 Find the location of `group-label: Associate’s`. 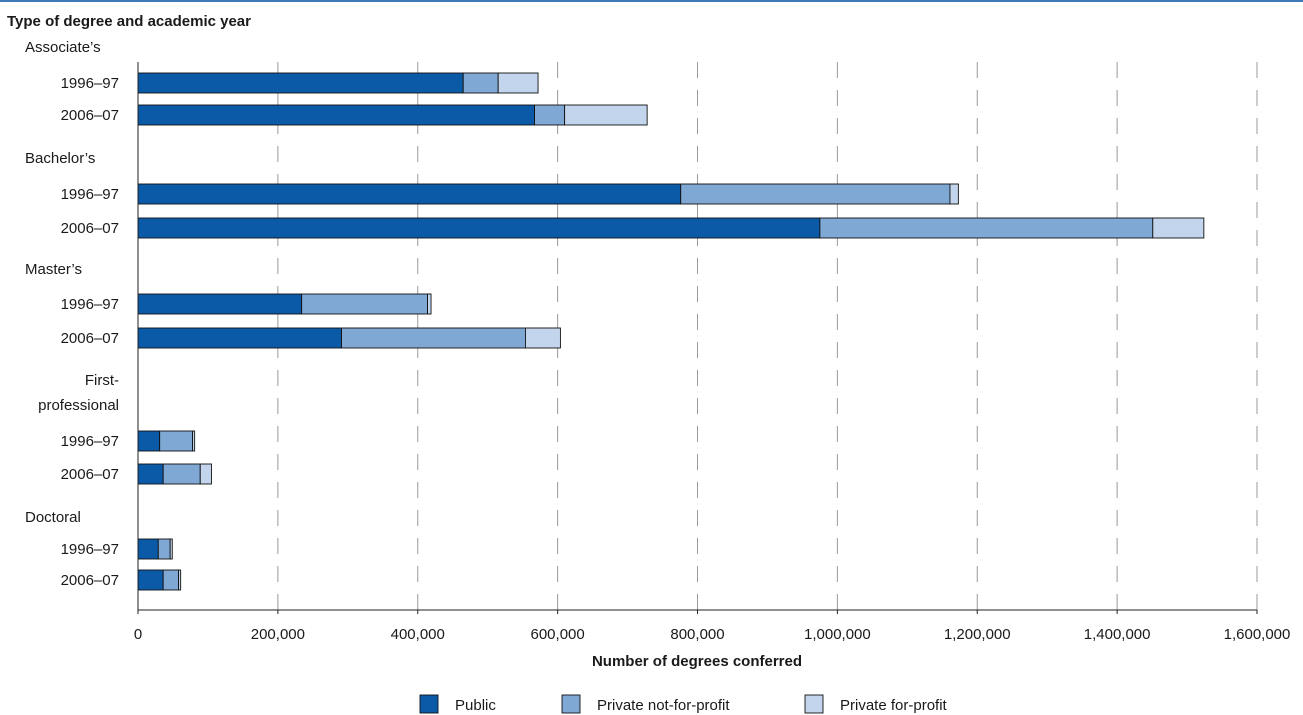

group-label: Associate’s is located at coordinates (63, 47).